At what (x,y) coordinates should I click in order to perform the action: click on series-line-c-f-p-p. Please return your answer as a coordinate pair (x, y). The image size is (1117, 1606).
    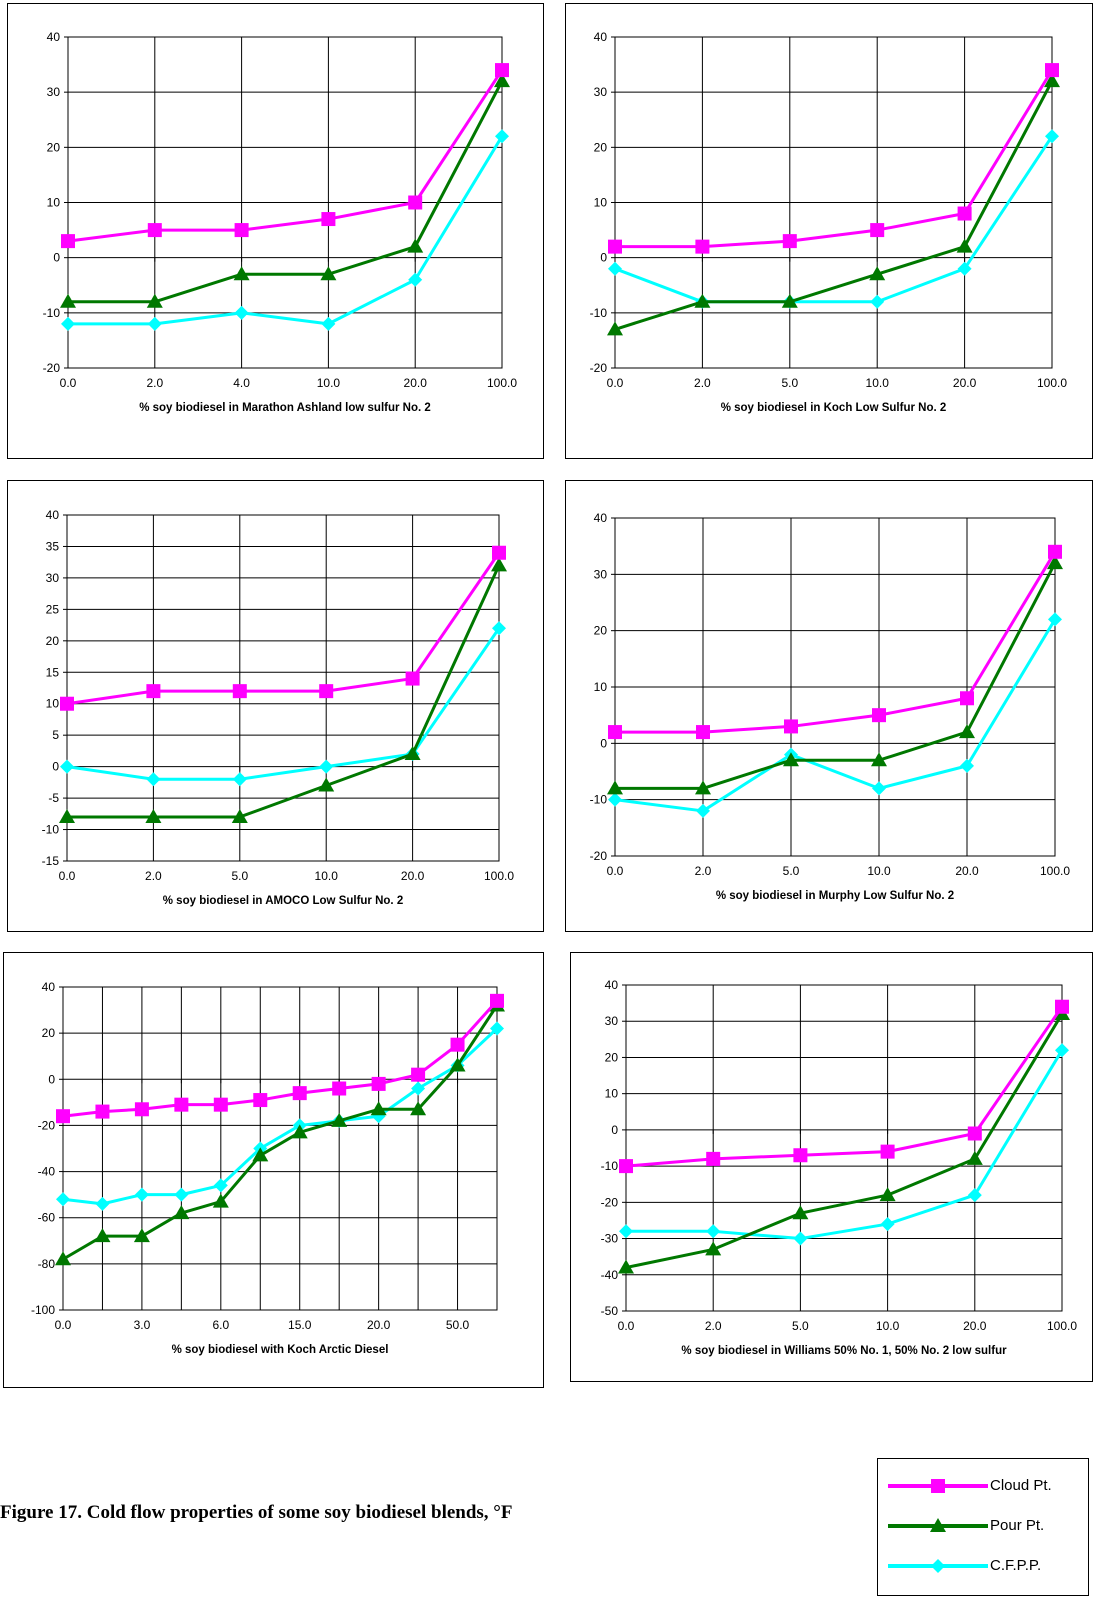
    Looking at the image, I should click on (834, 219).